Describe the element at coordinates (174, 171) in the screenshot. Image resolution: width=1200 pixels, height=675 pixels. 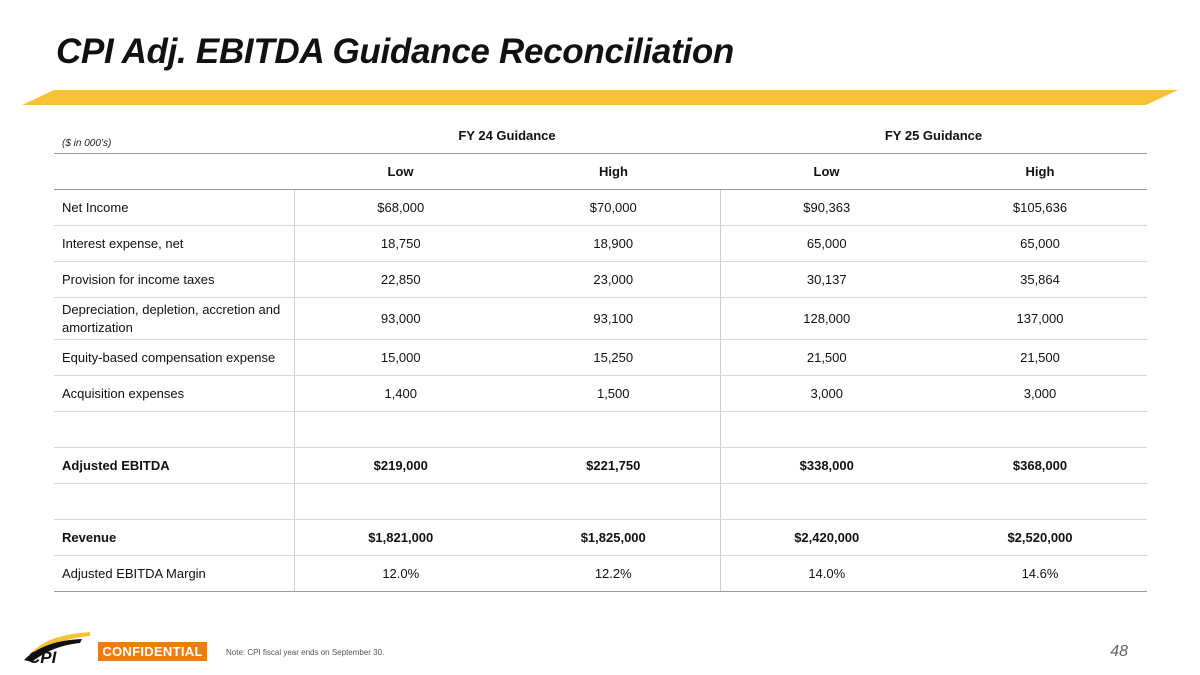
I see `sub-header-empty` at that location.